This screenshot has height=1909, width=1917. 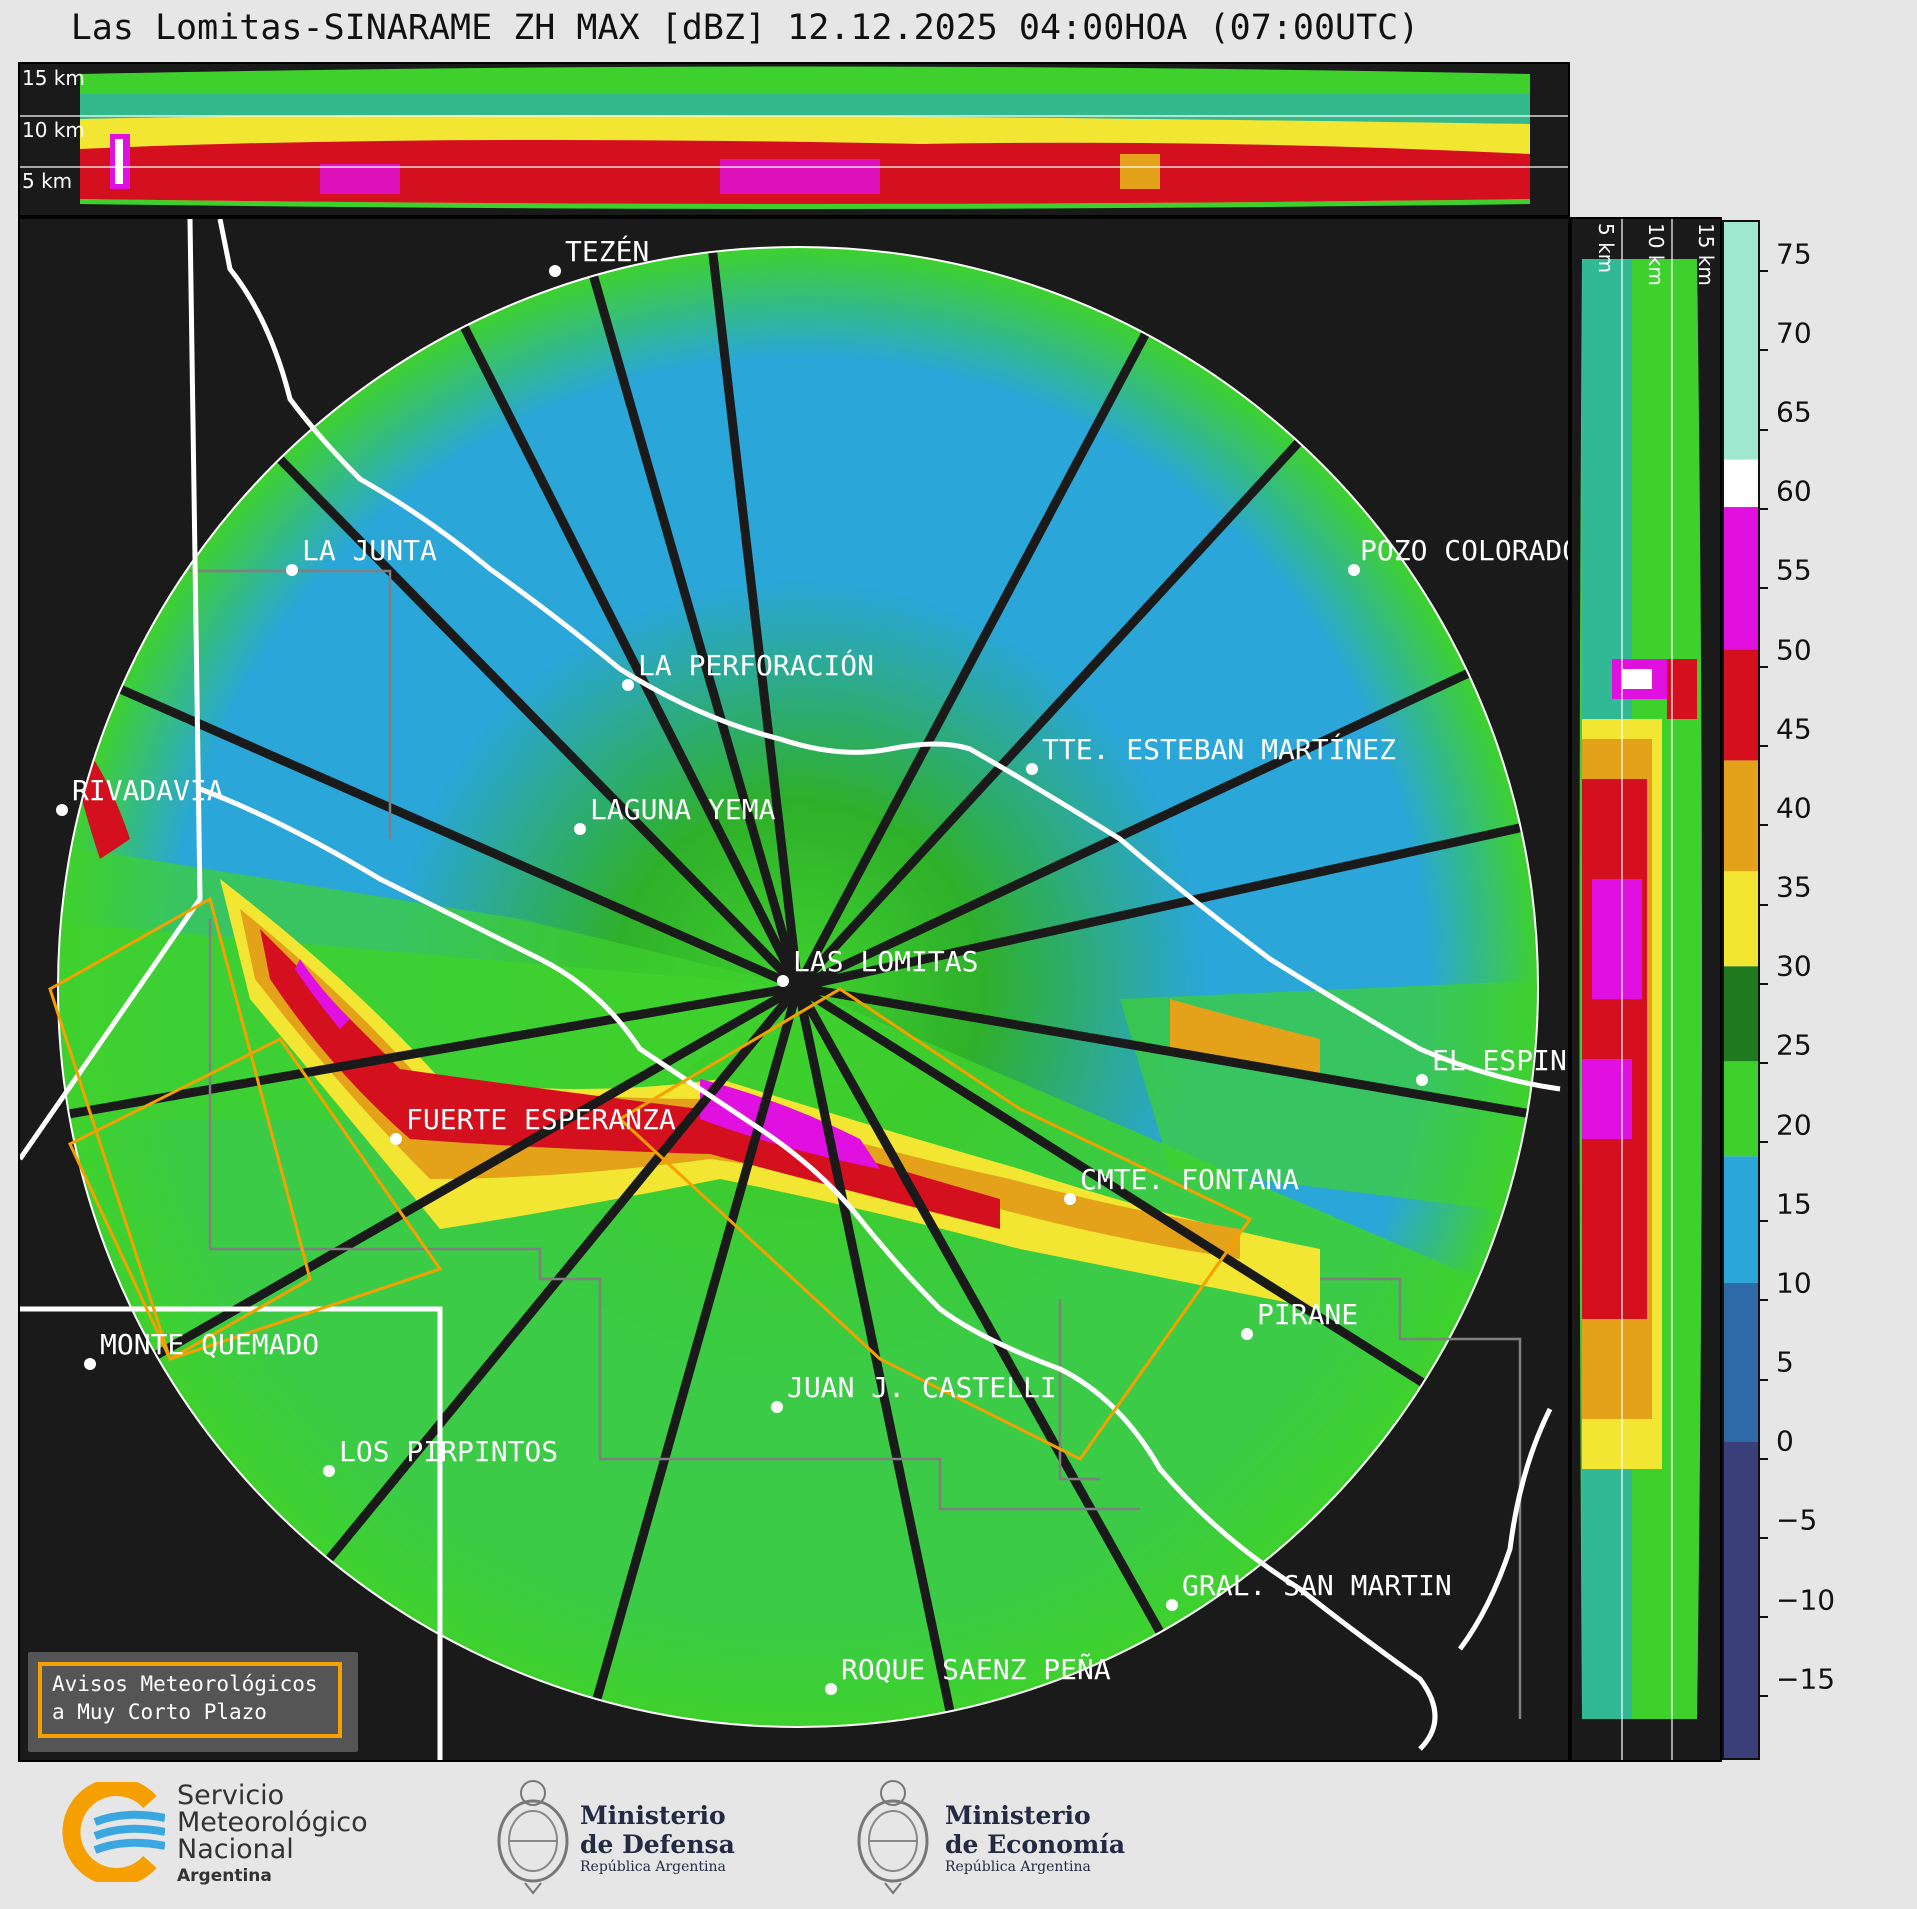 I want to click on label-juan-j-castelli: JUAN J. CASTELLI, so click(x=922, y=1387).